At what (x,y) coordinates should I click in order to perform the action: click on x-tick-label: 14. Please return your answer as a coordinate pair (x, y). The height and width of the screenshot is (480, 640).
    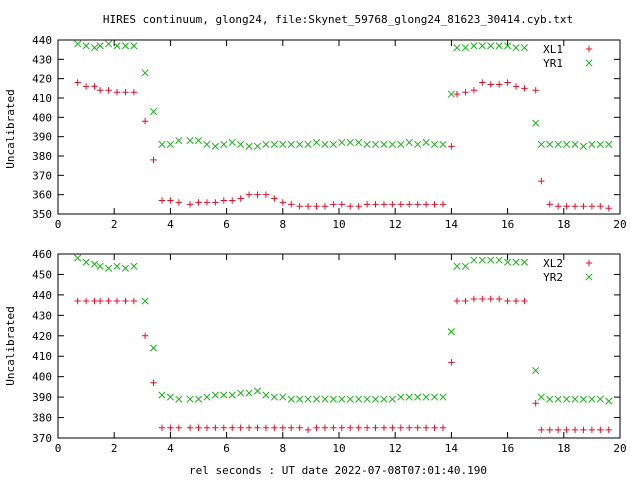
    Looking at the image, I should click on (452, 224).